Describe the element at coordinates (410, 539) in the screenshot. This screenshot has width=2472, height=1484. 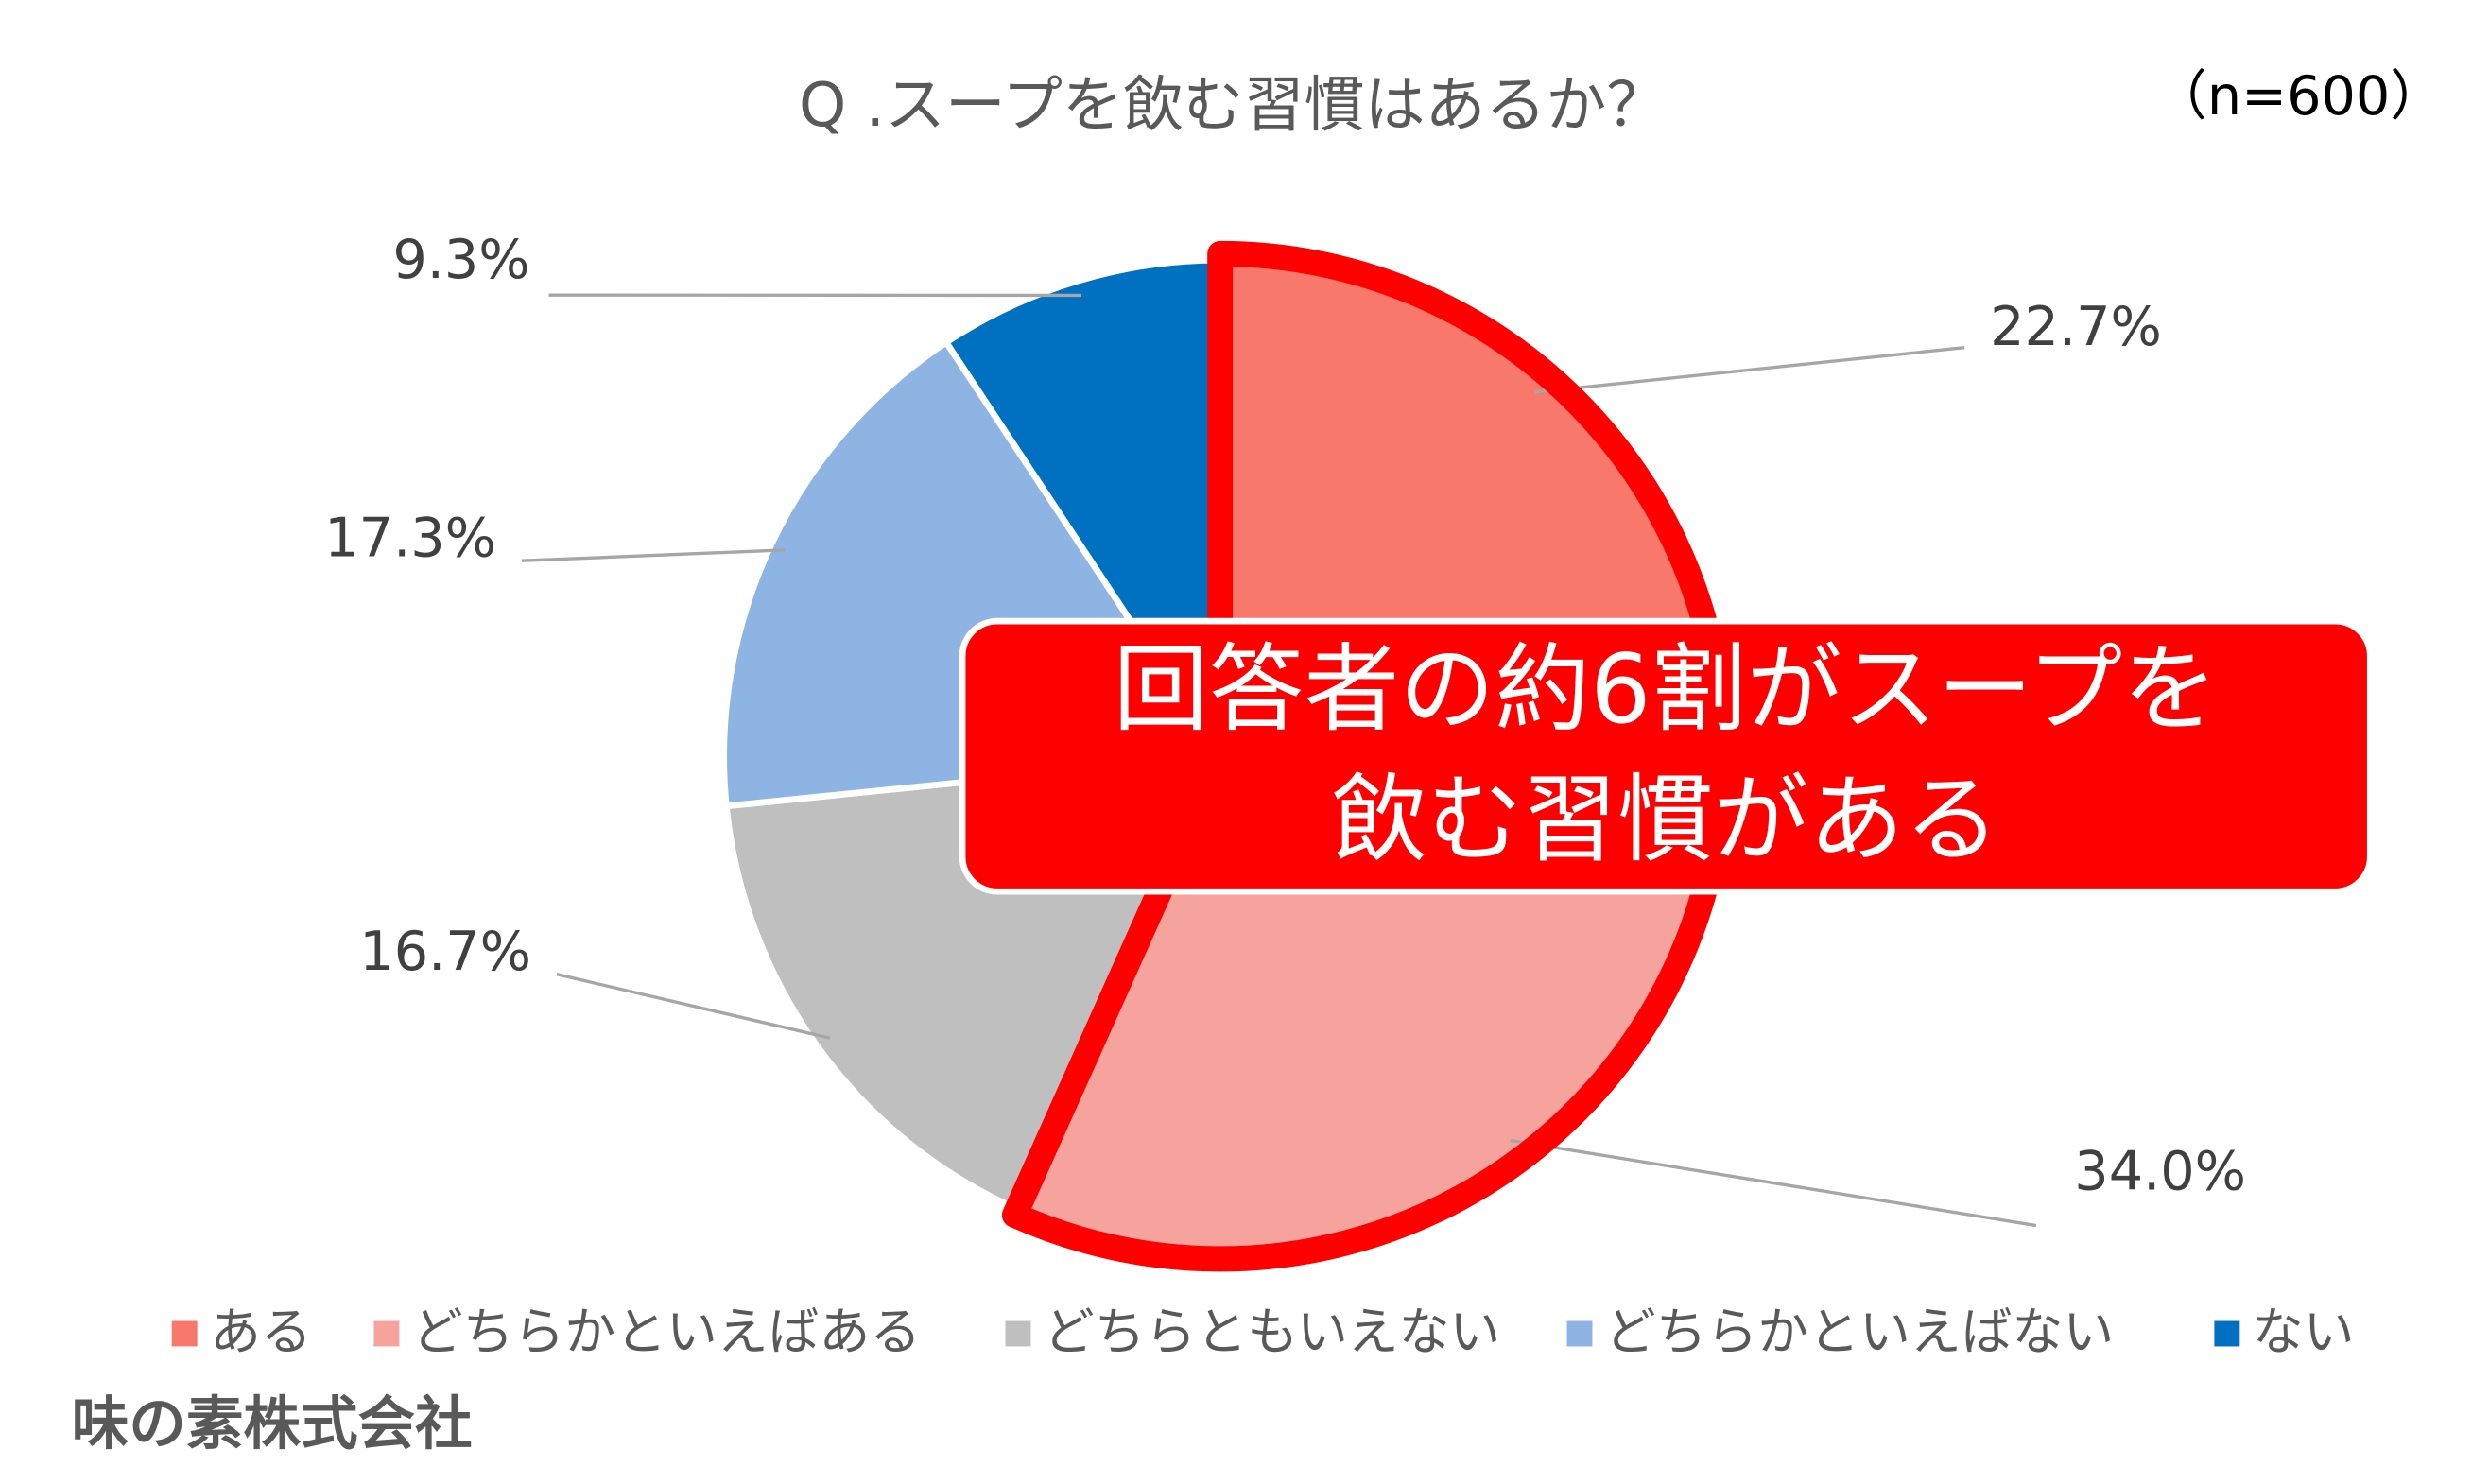
I see `data-label: 17.3%` at that location.